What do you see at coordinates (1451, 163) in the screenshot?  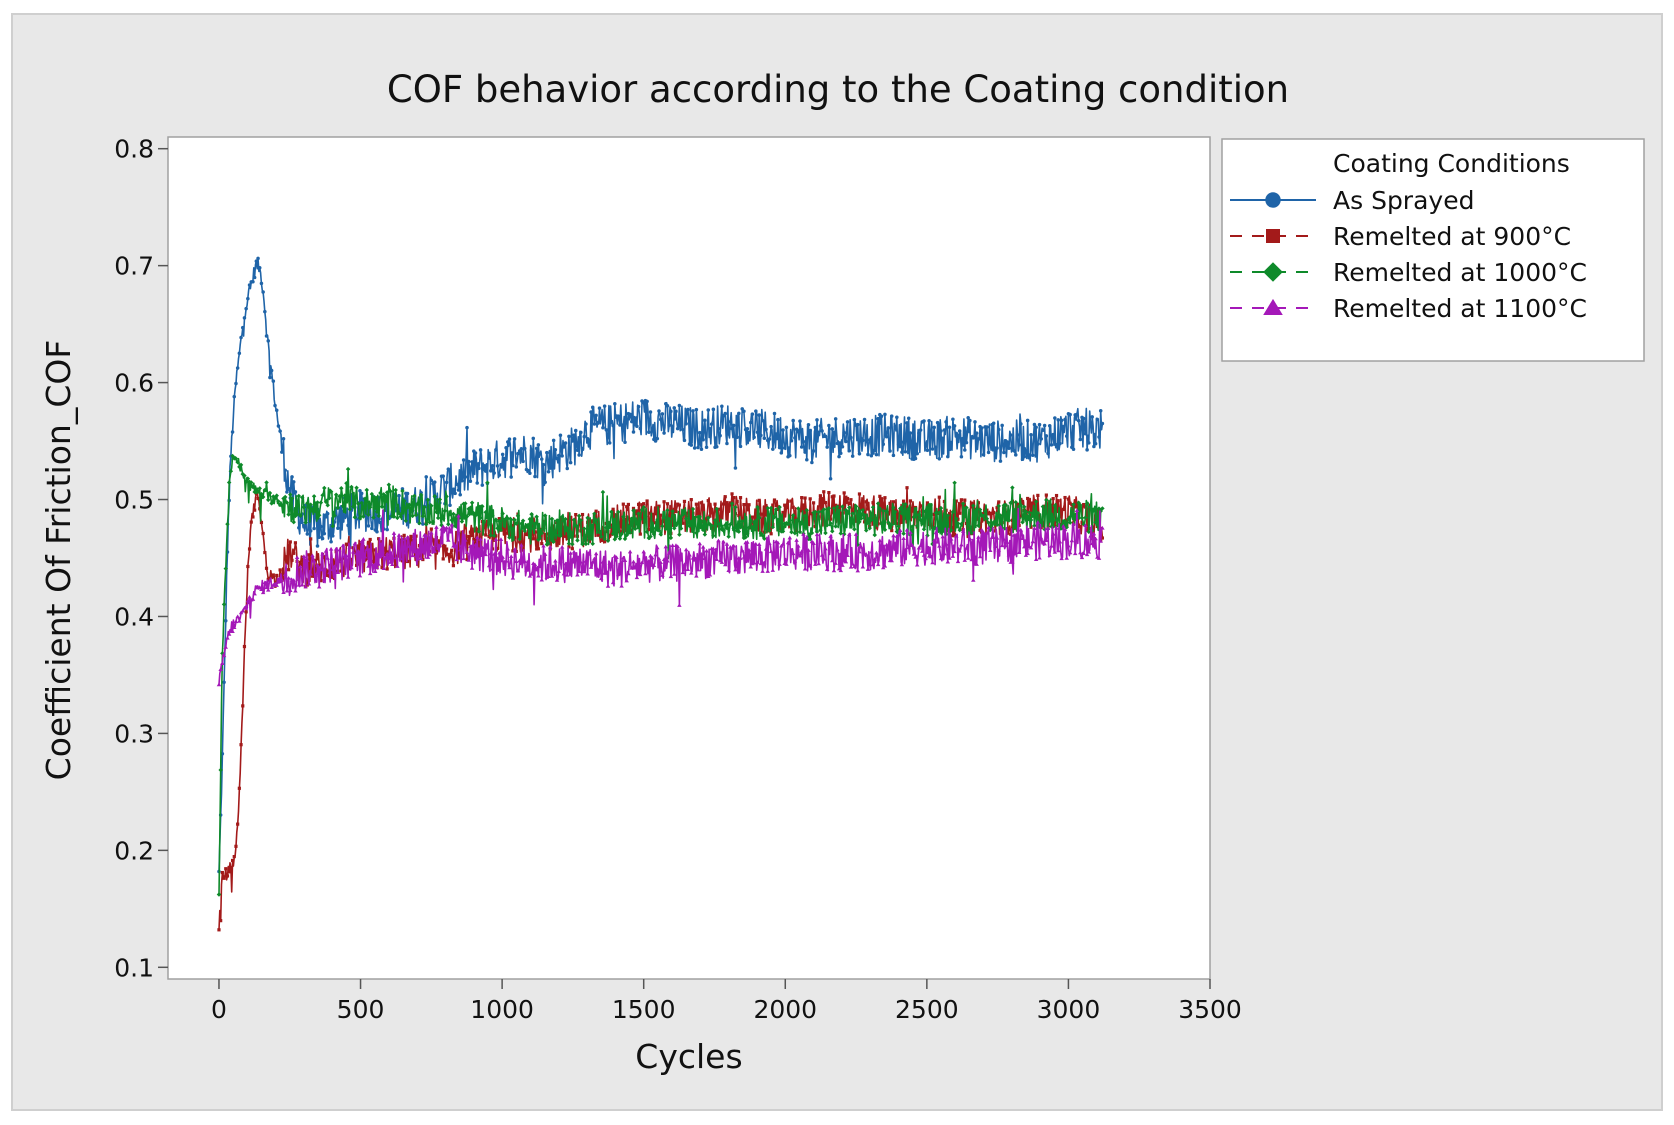 I see `legend-title: Coating Conditions` at bounding box center [1451, 163].